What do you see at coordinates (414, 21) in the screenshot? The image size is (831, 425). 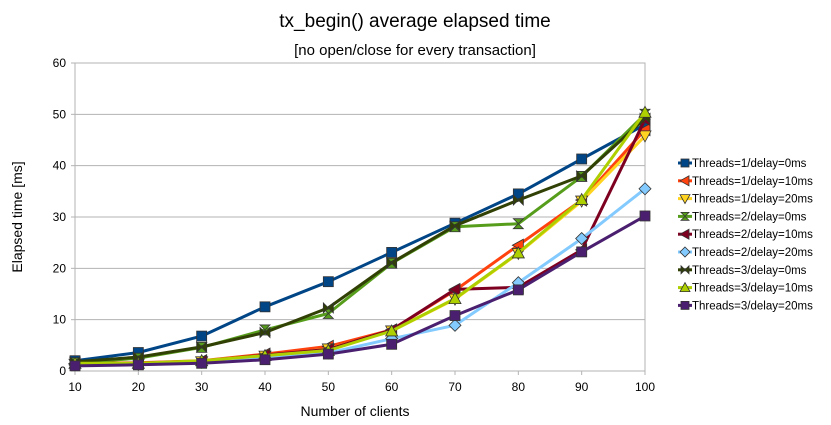 I see `chart-title: tx_begin() average elapsed time` at bounding box center [414, 21].